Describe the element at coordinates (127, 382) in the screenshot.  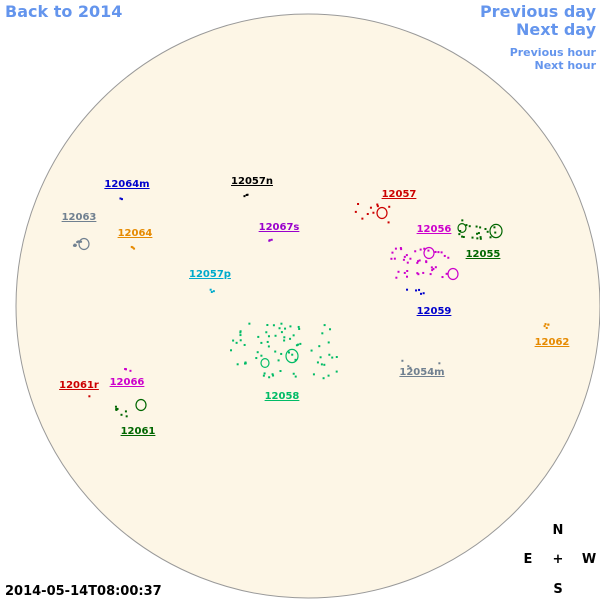
I see `region-label: 12066` at that location.